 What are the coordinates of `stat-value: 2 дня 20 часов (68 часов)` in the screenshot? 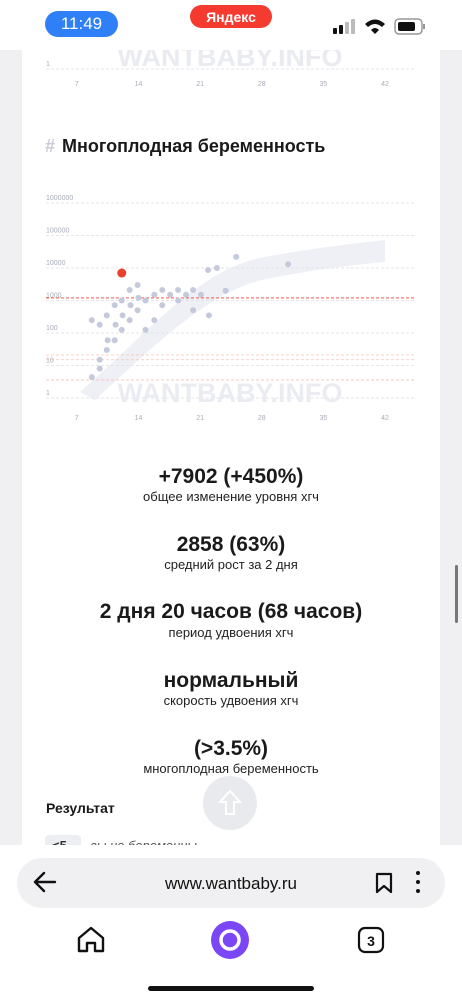 It's located at (231, 611).